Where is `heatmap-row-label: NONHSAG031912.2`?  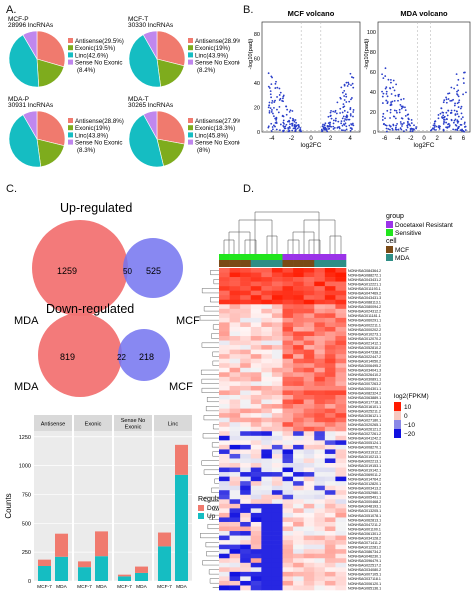 heatmap-row-label: NONHSAG031912.2 is located at coordinates (364, 452).